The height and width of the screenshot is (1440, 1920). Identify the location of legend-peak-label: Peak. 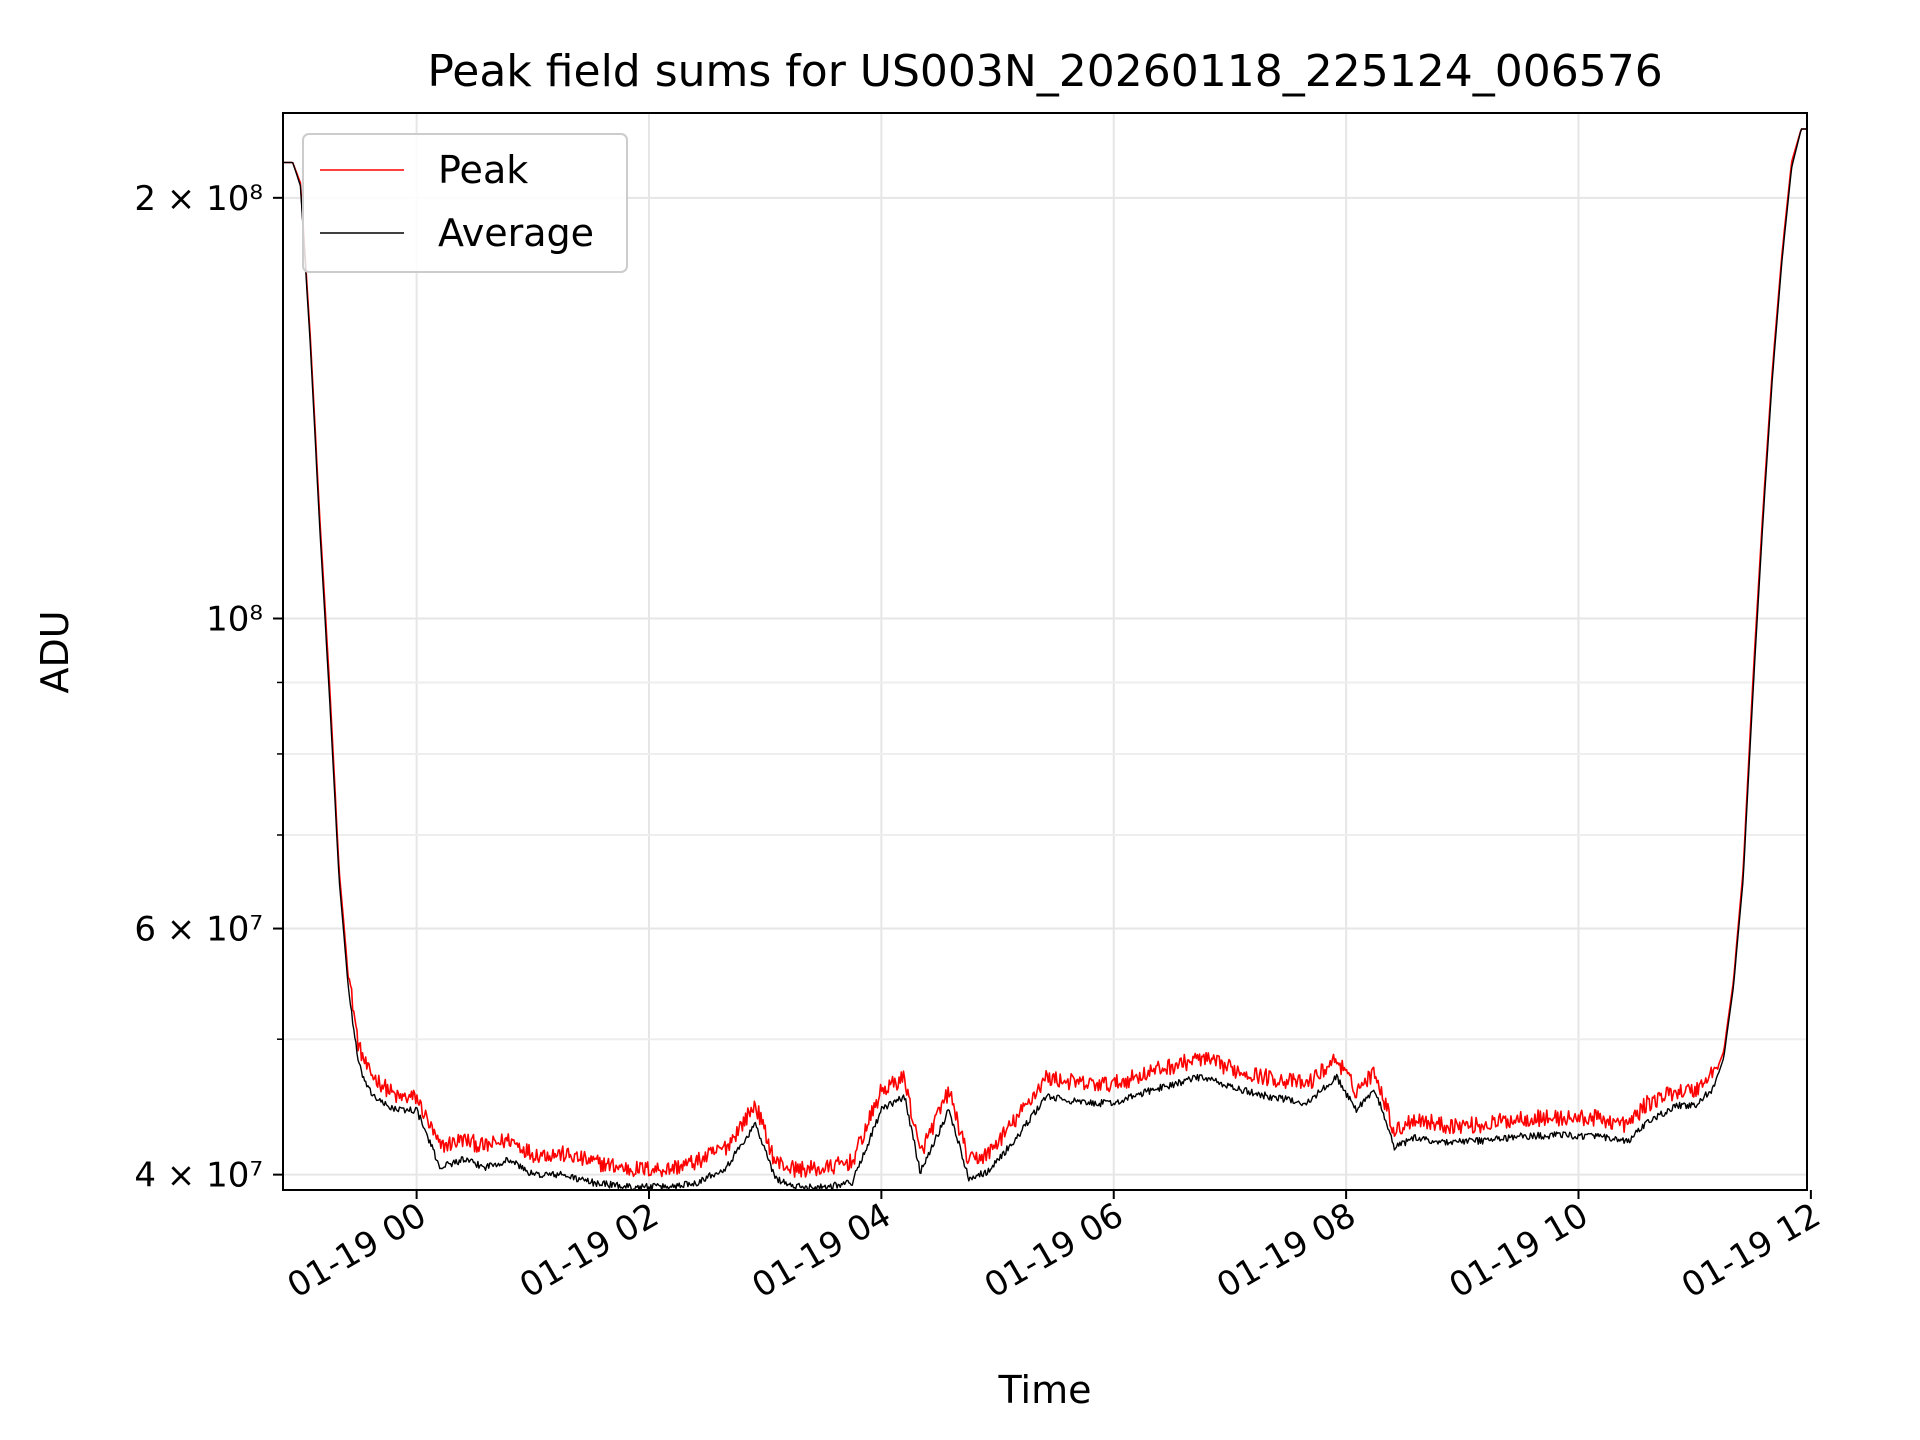
(483, 170).